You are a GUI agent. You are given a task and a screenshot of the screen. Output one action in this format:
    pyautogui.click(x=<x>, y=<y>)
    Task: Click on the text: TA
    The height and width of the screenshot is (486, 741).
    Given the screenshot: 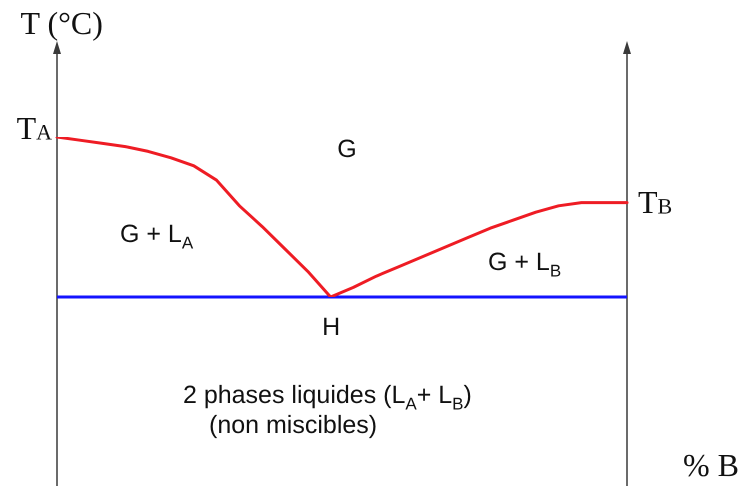 What is the action you would take?
    pyautogui.click(x=34, y=128)
    